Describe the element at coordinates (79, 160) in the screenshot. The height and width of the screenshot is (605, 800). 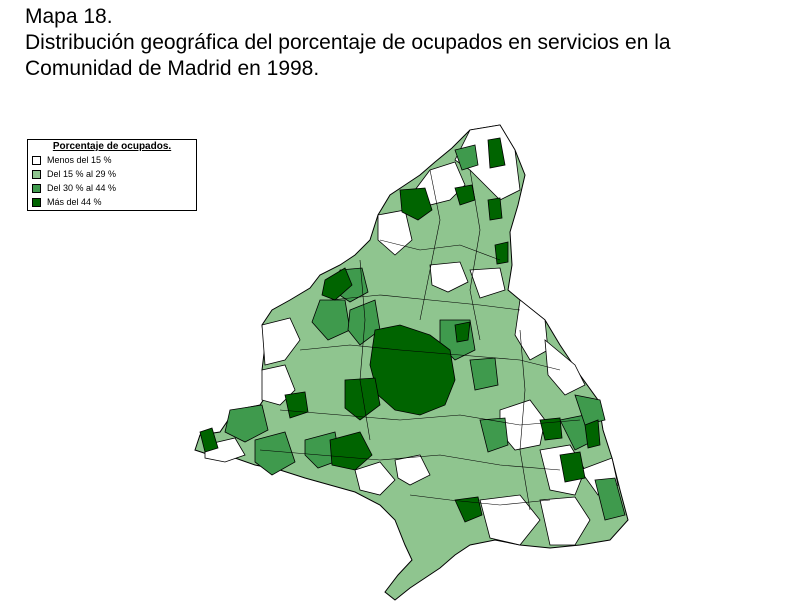
I see `legend-label-low: Menos del 15 %` at that location.